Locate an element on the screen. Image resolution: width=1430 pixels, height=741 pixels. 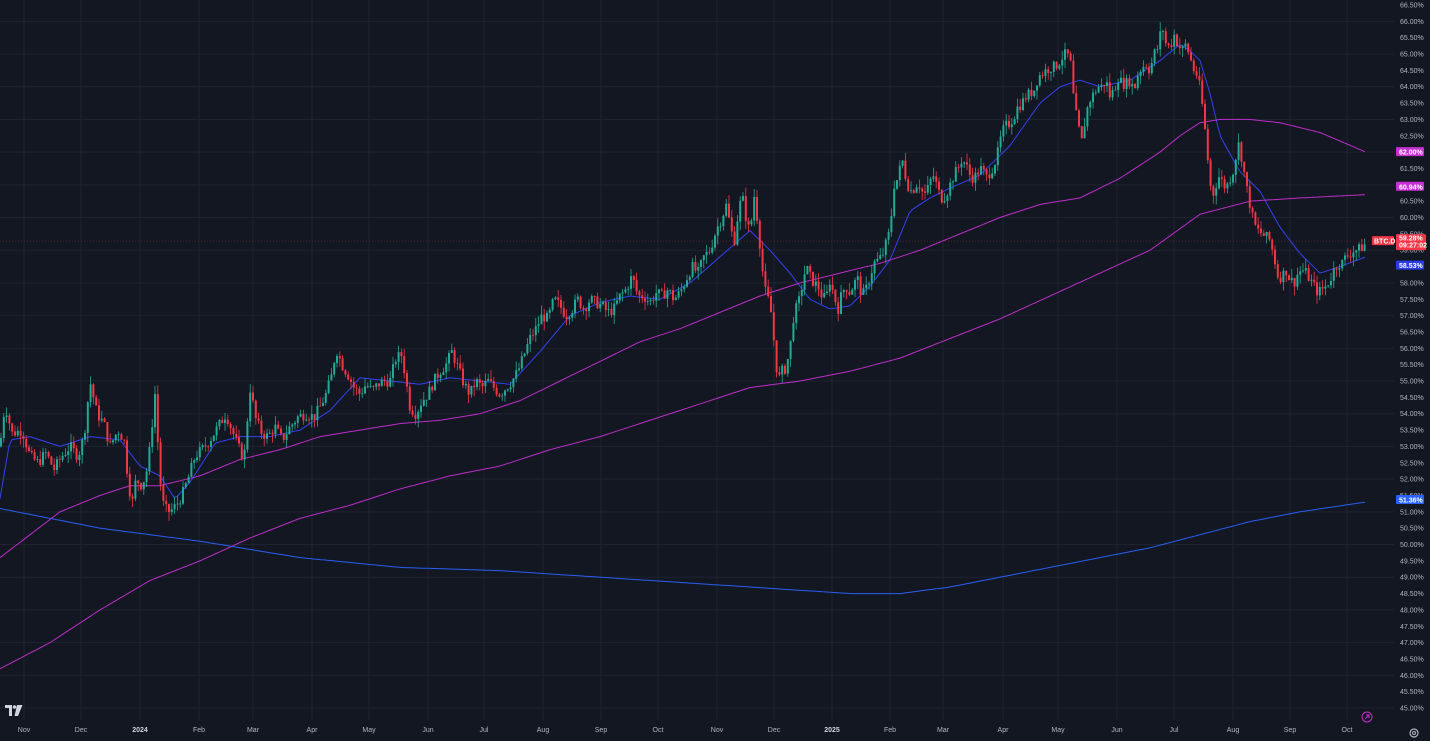
ma-badge-blue-2-bg is located at coordinates (1410, 265).